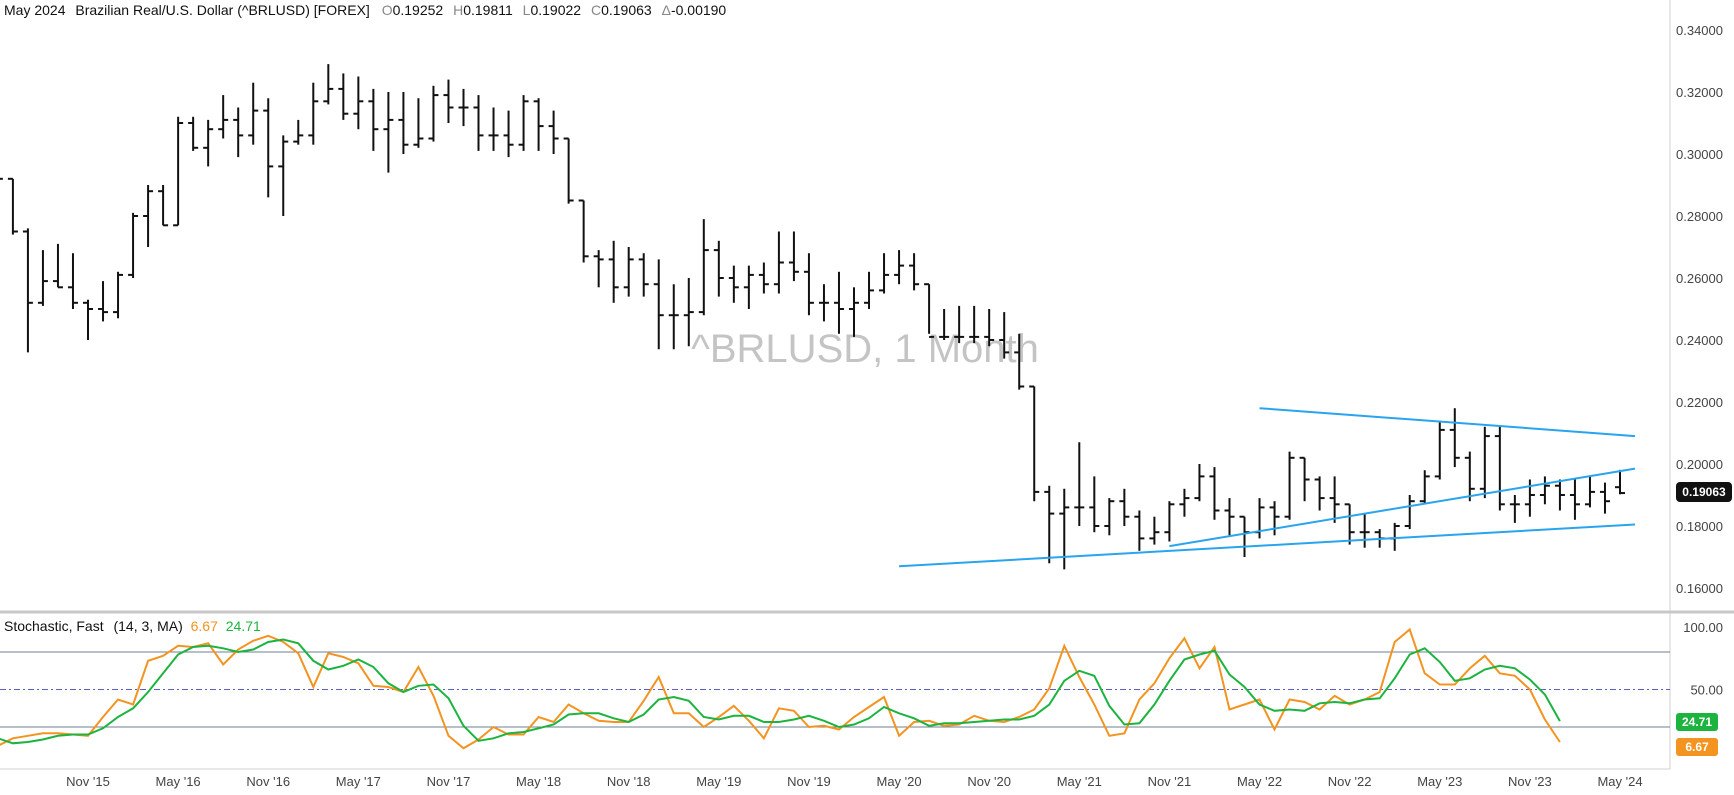 The image size is (1734, 795). Describe the element at coordinates (1699, 464) in the screenshot. I see `price-tick-label: 0.20000` at that location.